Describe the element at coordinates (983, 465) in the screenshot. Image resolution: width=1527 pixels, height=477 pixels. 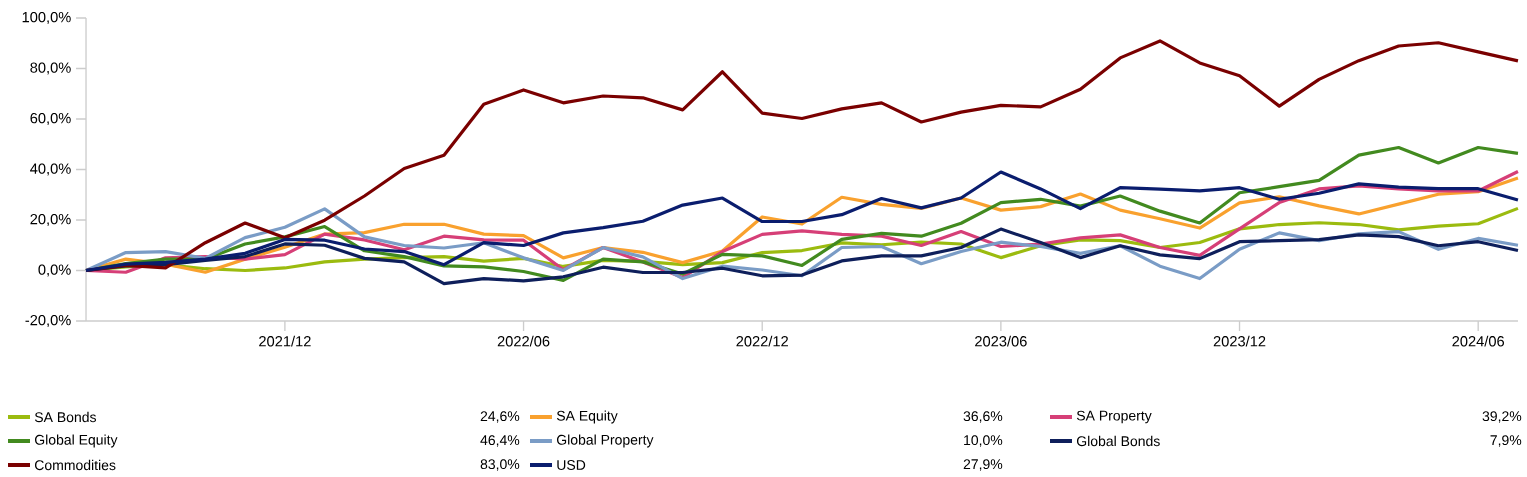
I see `text: 27,9%` at that location.